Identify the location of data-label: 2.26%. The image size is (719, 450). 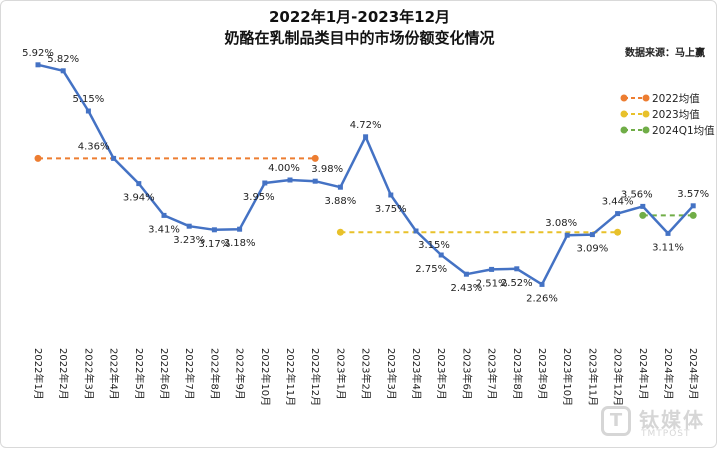
(542, 298).